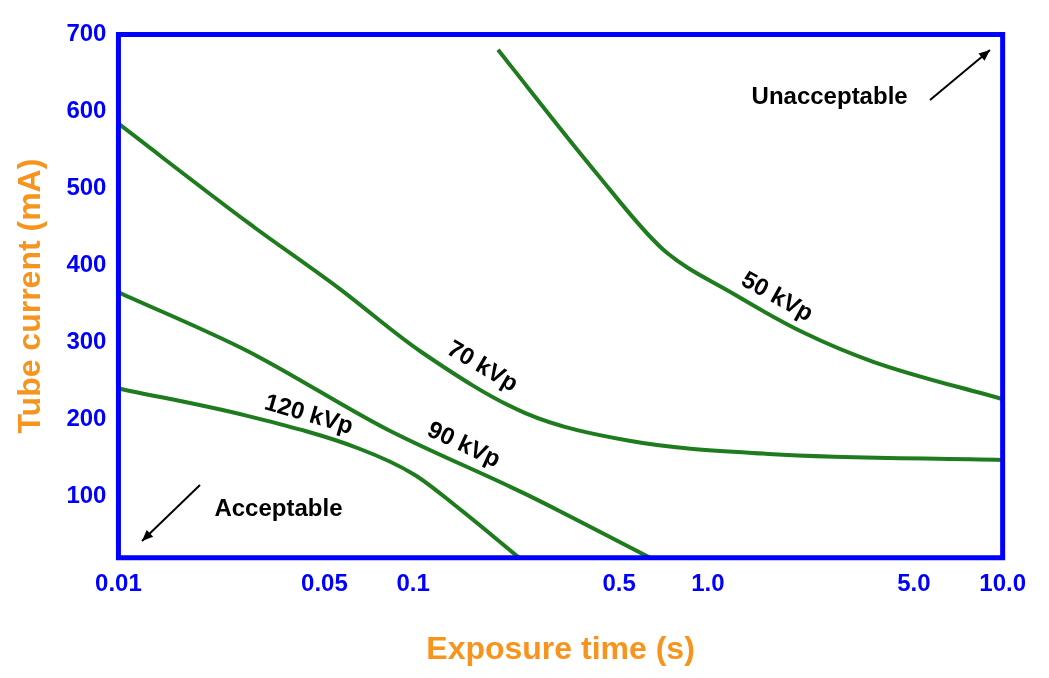 The height and width of the screenshot is (678, 1049). I want to click on y-tick-label: 500, so click(86, 186).